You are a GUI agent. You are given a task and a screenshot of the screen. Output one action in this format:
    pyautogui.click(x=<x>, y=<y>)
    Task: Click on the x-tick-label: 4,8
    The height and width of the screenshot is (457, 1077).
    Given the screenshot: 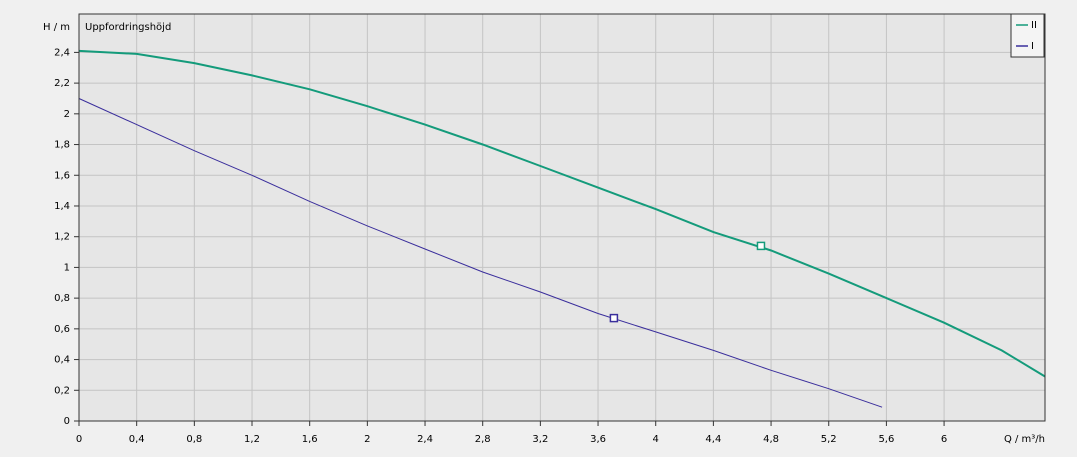 What is the action you would take?
    pyautogui.click(x=771, y=439)
    